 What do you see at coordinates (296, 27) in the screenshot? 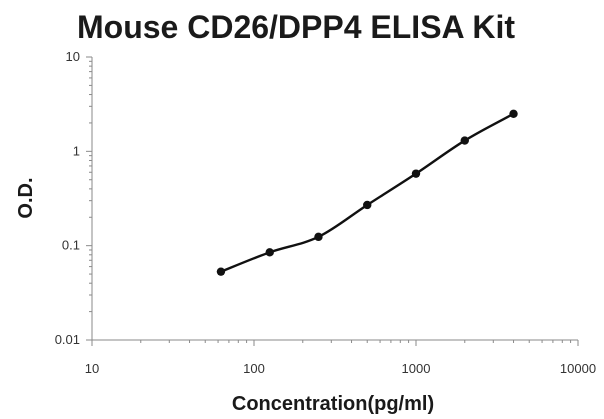
I see `chart-title: Mouse CD26/DPP4 ELISA Kit` at bounding box center [296, 27].